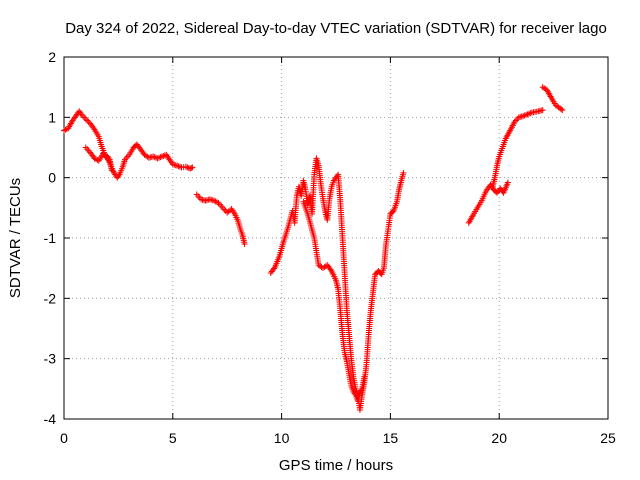  Describe the element at coordinates (499, 438) in the screenshot. I see `x-tick-label: 20` at that location.